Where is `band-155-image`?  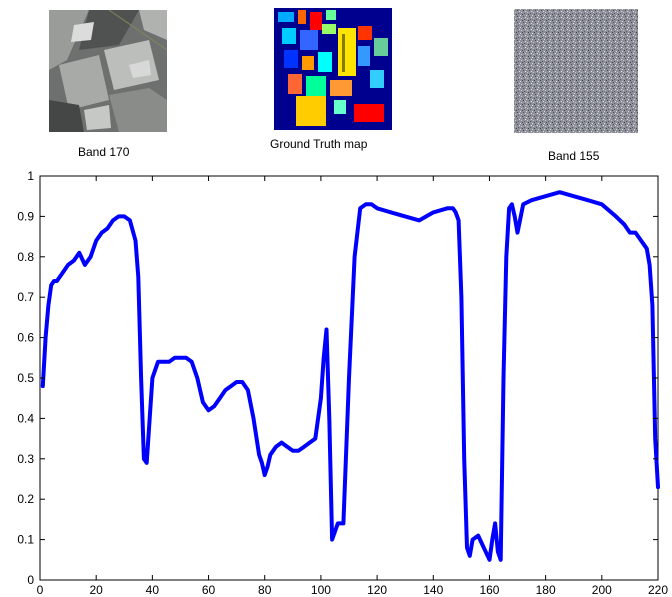 band-155-image is located at coordinates (576, 71).